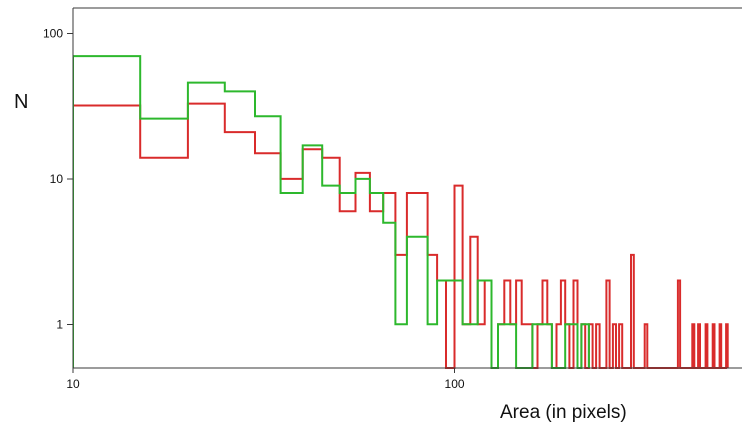 The width and height of the screenshot is (742, 427). Describe the element at coordinates (73, 384) in the screenshot. I see `x-tick-label: 10` at that location.